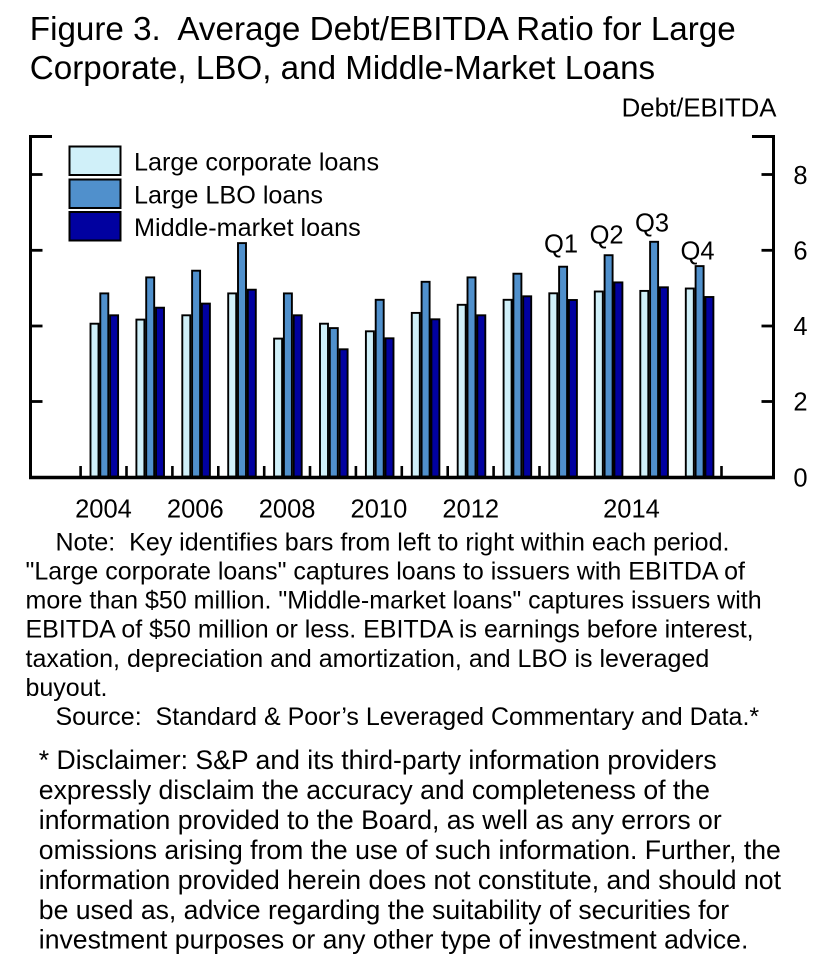  What do you see at coordinates (800, 327) in the screenshot?
I see `svg-text: 4` at bounding box center [800, 327].